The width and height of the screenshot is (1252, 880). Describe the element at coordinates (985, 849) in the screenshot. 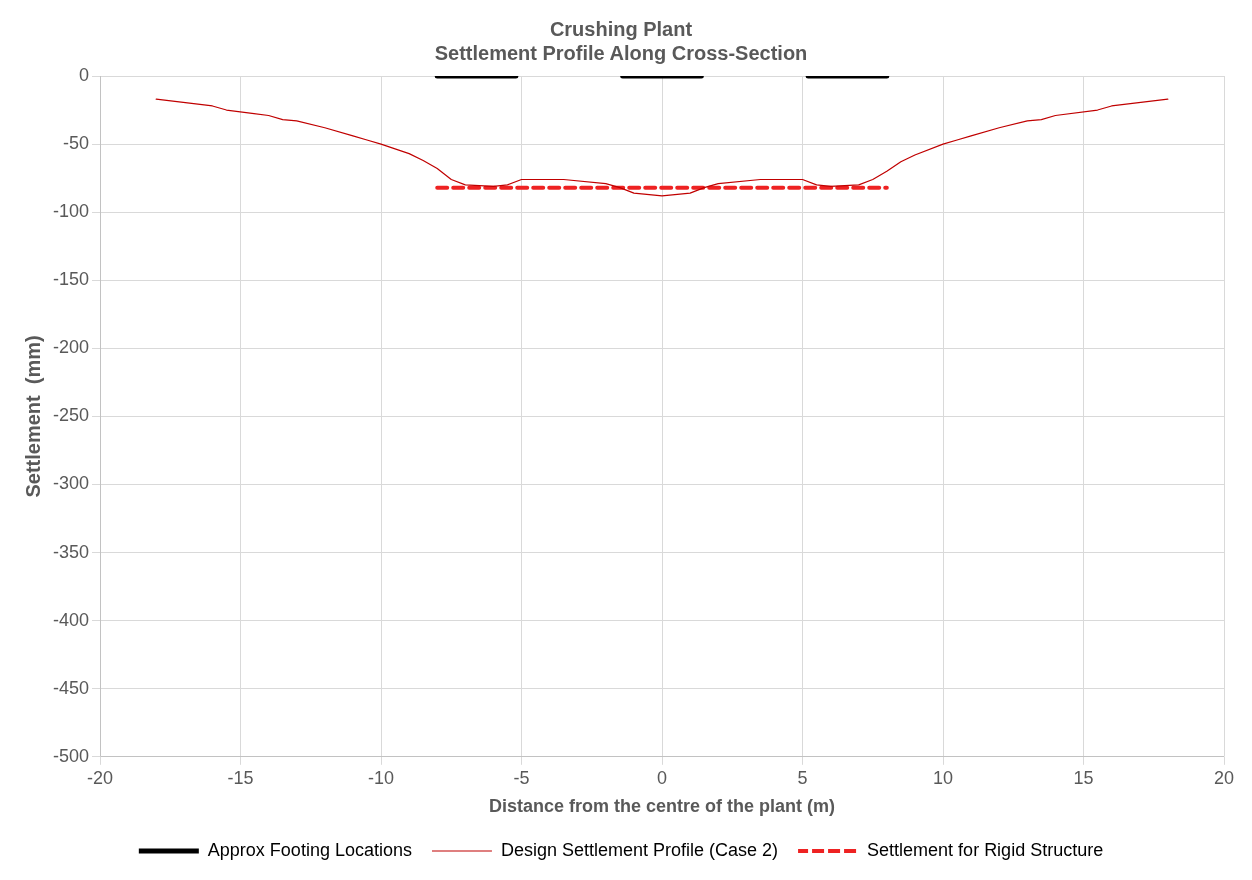

I see `legend-label: Settlement for Rigid Structure` at that location.